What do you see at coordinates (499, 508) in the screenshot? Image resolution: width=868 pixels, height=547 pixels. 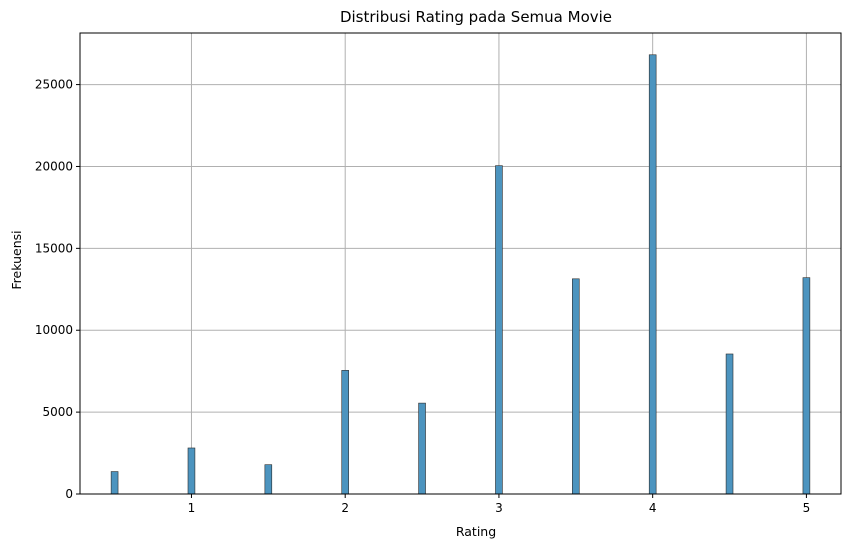 I see `x-tick-label: 3` at bounding box center [499, 508].